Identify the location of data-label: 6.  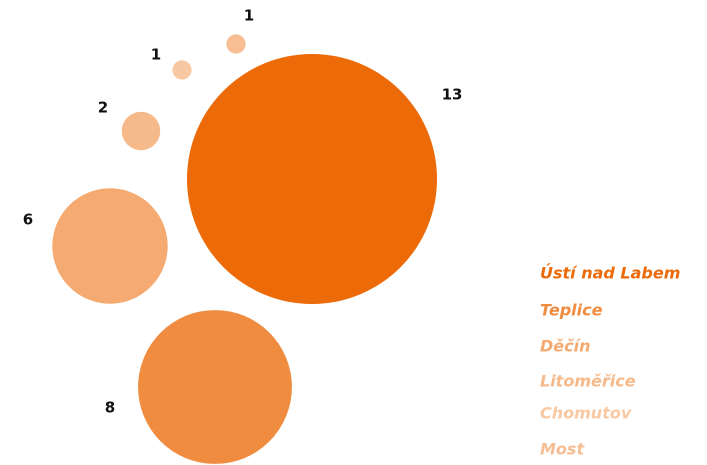
(28, 220).